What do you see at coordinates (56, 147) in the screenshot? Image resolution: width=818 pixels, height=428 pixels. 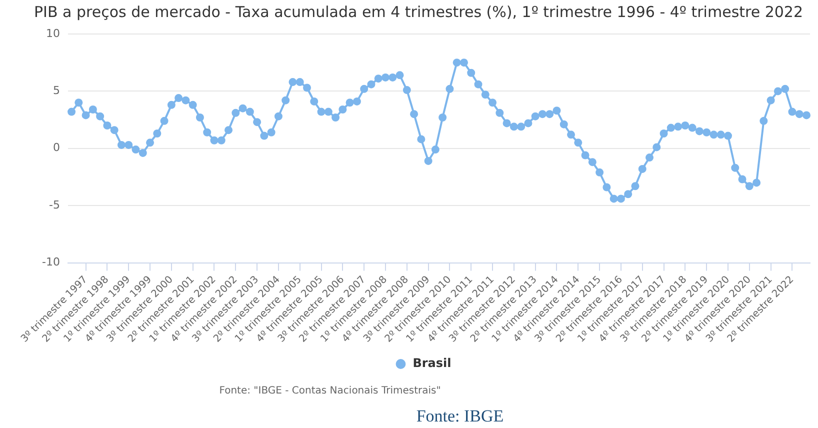 I see `y-tick-label: 0` at bounding box center [56, 147].